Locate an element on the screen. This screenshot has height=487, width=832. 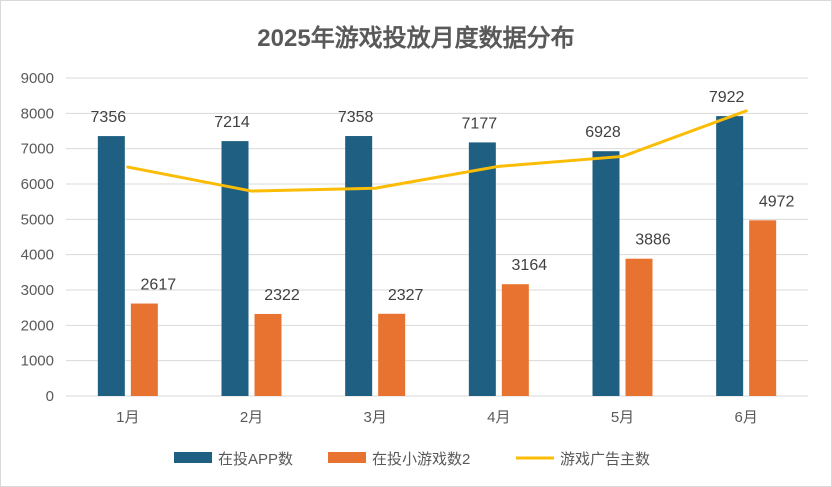
data-label: 6928 is located at coordinates (603, 132).